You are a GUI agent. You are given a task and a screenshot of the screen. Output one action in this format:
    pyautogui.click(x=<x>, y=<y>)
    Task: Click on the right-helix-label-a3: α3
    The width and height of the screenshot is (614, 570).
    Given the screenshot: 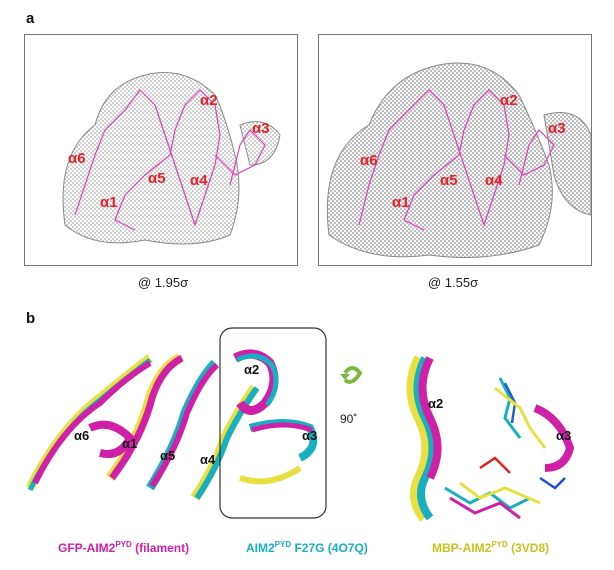 What is the action you would take?
    pyautogui.click(x=557, y=128)
    